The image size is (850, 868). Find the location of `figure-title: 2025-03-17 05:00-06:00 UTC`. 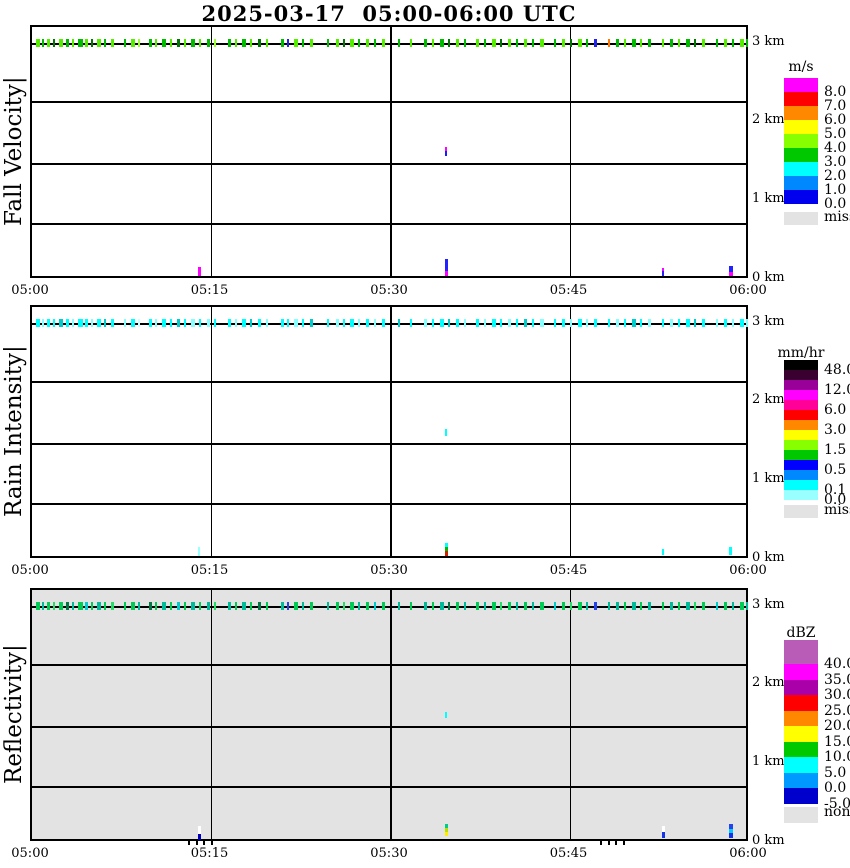

figure-title: 2025-03-17 05:00-06:00 UTC is located at coordinates (389, 13).